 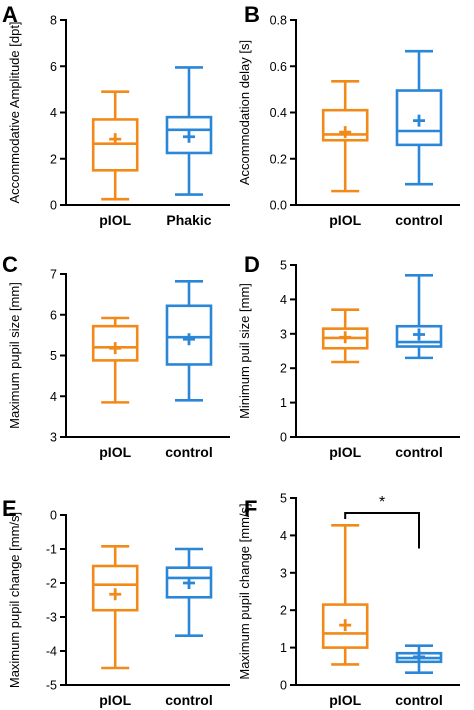 I want to click on panel-c: C 3 4 5 6 7 Maximum pupil size [mm] pIOL control, so click(x=116, y=356).